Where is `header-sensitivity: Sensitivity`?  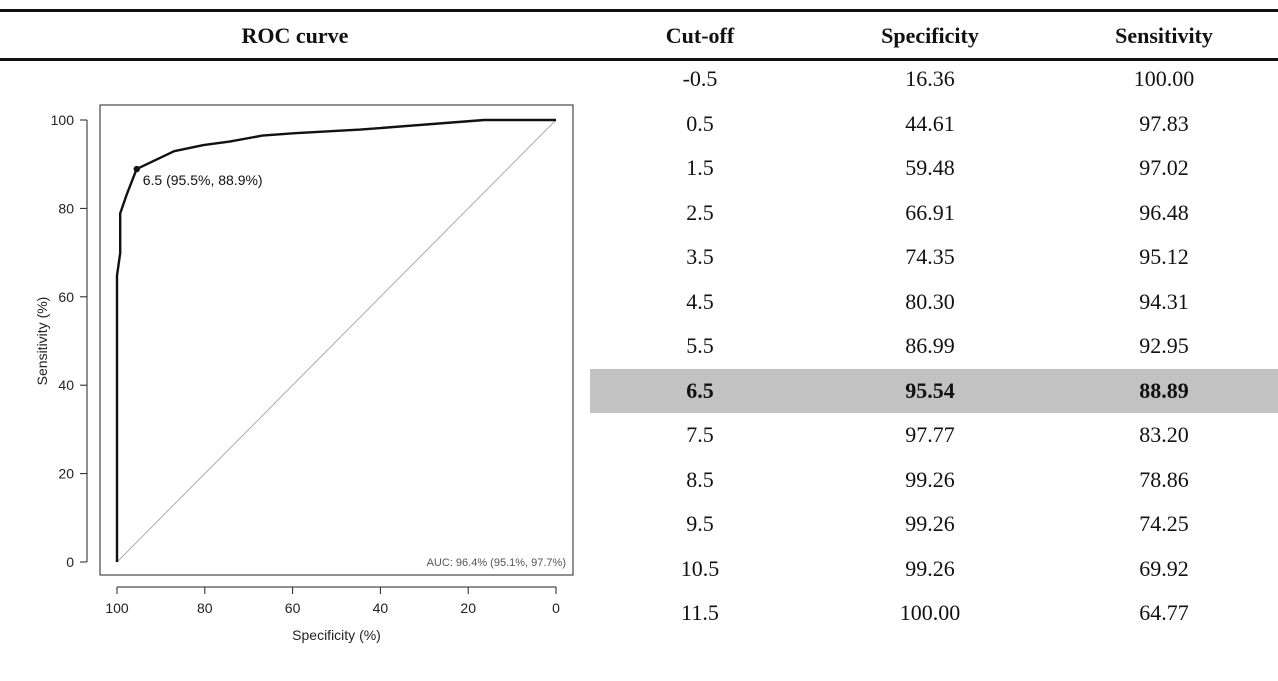
header-sensitivity: Sensitivity is located at coordinates (1164, 35).